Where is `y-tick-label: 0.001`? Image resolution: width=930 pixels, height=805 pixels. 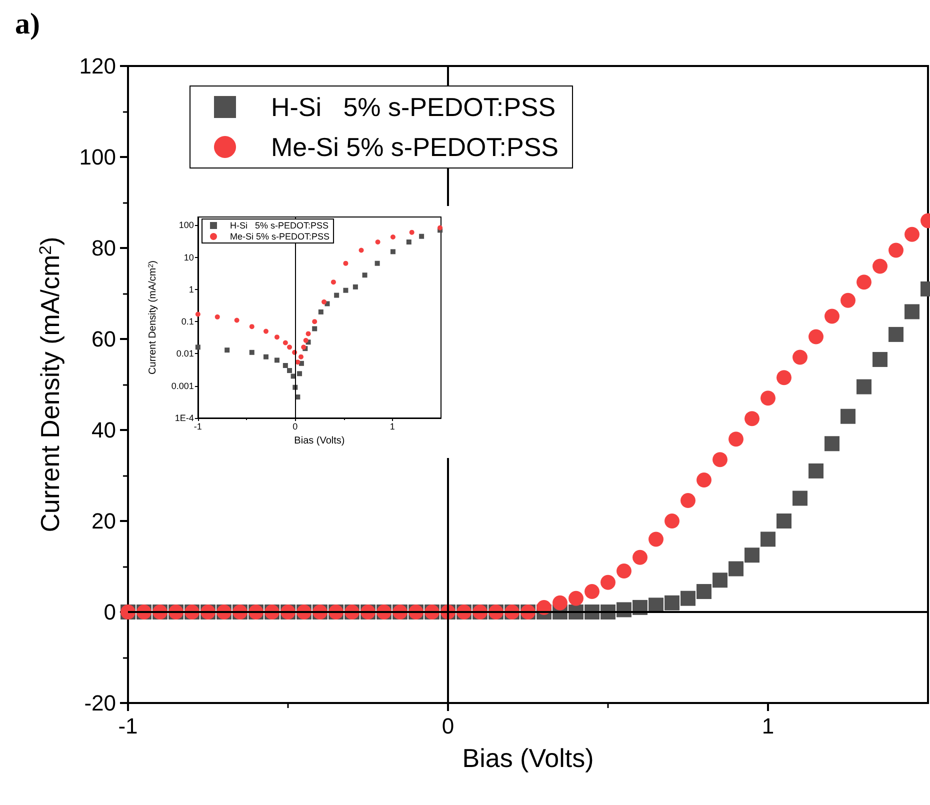 y-tick-label: 0.001 is located at coordinates (182, 385).